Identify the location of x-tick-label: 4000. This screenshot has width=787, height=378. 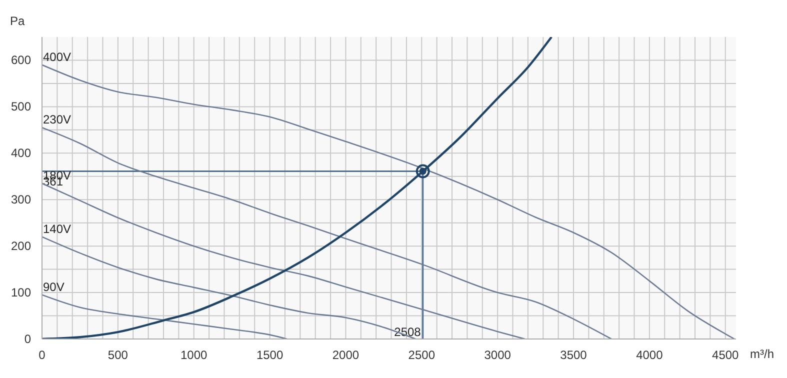
(650, 355).